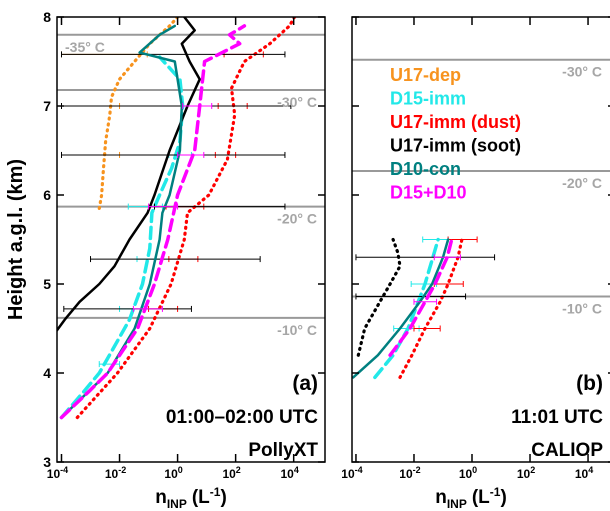  Describe the element at coordinates (455, 122) in the screenshot. I see `legend-entry: U17-imm (dust)` at that location.